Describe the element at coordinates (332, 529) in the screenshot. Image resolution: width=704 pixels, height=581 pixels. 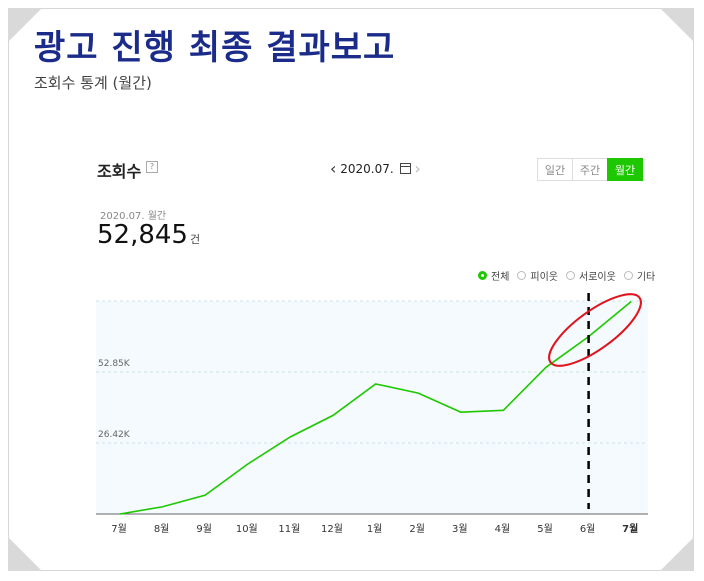
I see `x-tick-label: 12월` at that location.